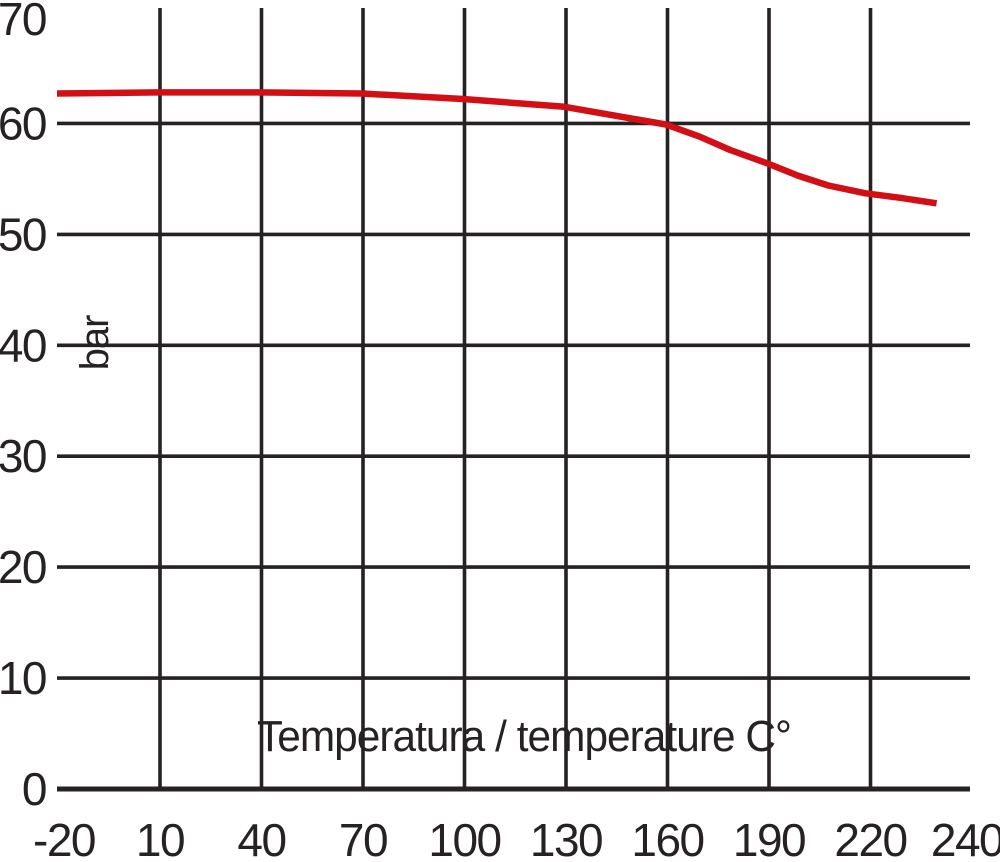 This screenshot has width=1000, height=862. Describe the element at coordinates (23, 345) in the screenshot. I see `y-tick-label: 40` at that location.